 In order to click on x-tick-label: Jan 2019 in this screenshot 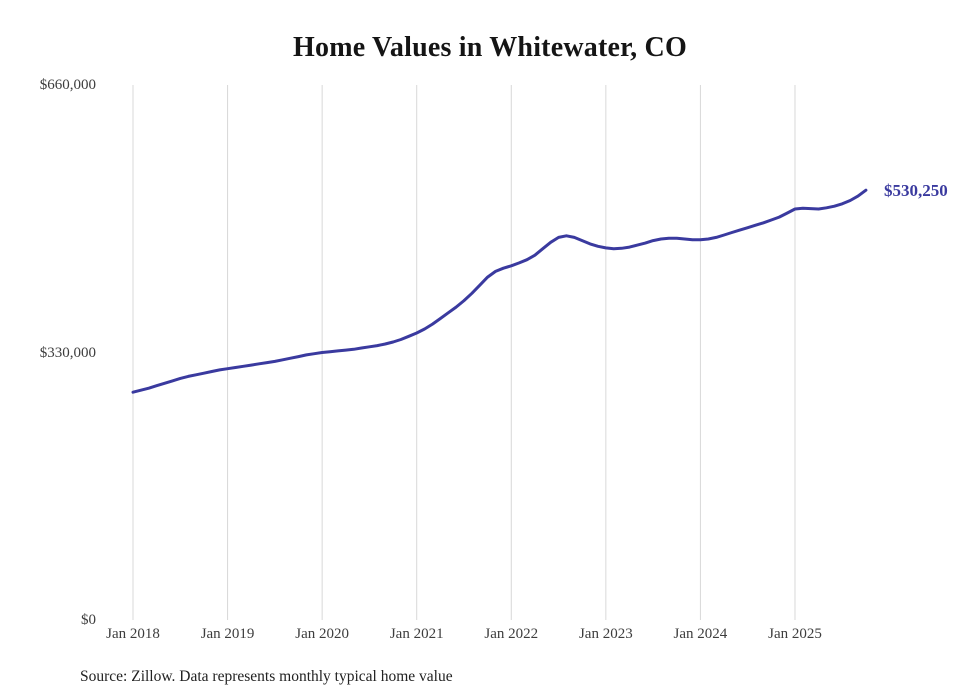, I will do `click(227, 634)`.